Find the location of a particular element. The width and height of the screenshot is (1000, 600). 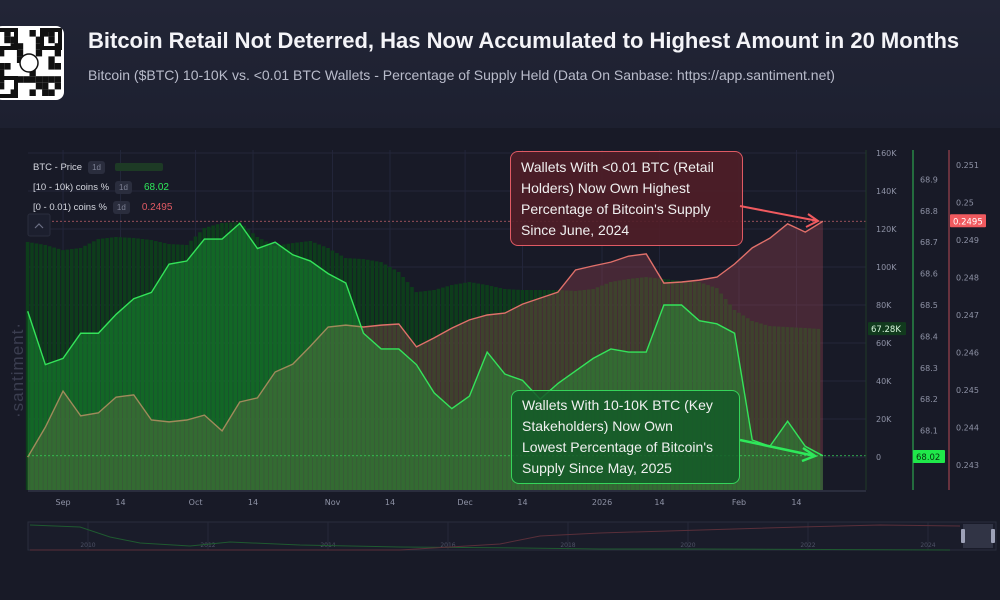

price-tick-label: 100K is located at coordinates (886, 267).